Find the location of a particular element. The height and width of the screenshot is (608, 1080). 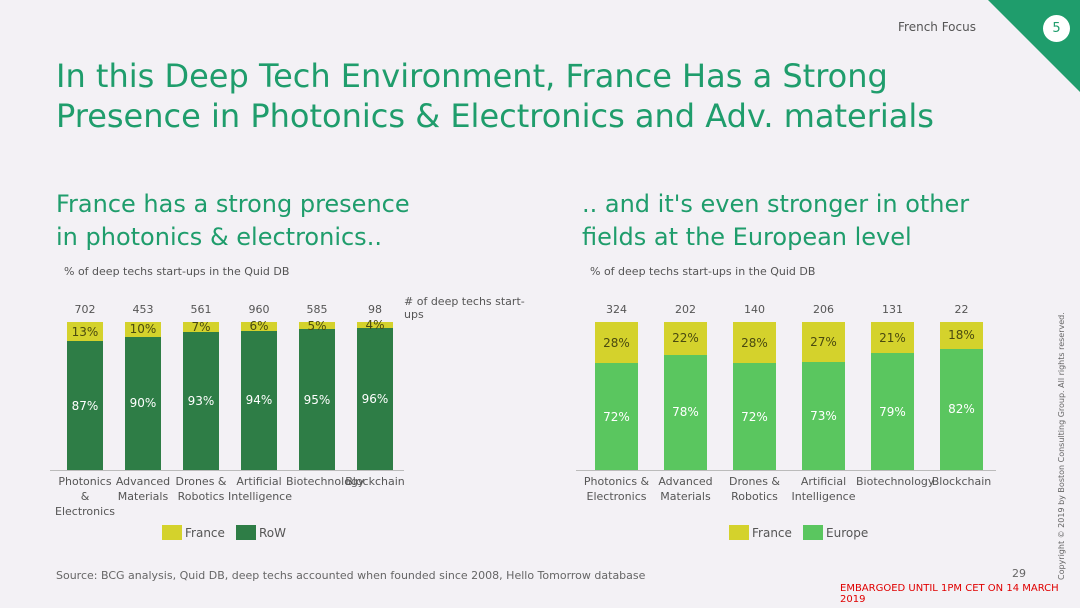

x-tick-line: Photonics is located at coordinates (85, 481).